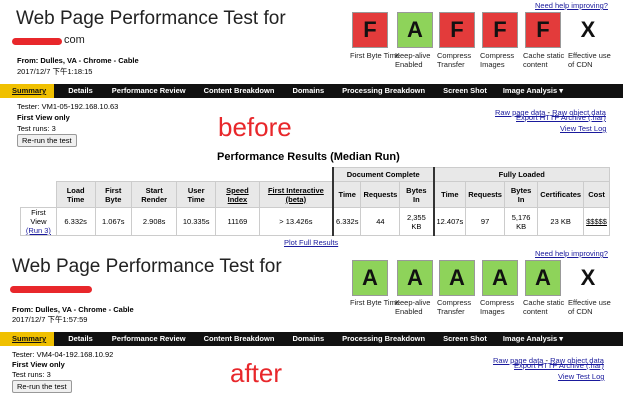 Image resolution: width=623 pixels, height=400 pixels. What do you see at coordinates (449, 194) in the screenshot?
I see `col-full-time: Time` at bounding box center [449, 194].